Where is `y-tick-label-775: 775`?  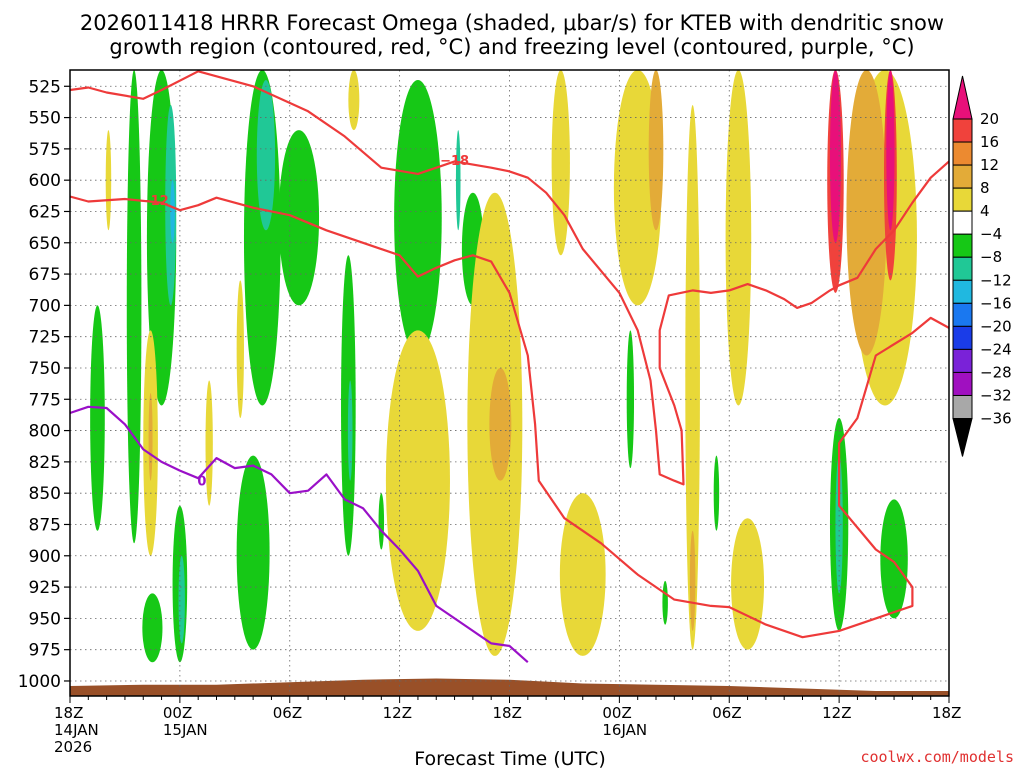
y-tick-label-775: 775 is located at coordinates (45, 400).